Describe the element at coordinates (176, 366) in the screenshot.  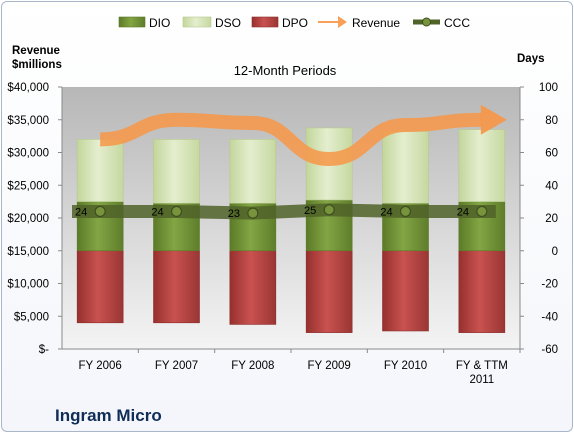
I see `x-tick-label: FY 2007` at that location.